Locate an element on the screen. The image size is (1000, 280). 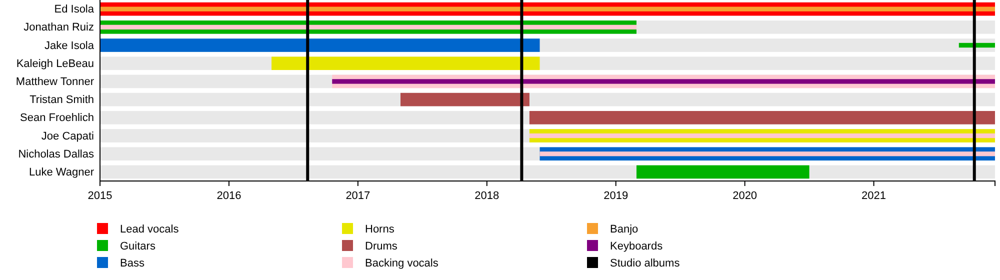
legend-label: Bass is located at coordinates (132, 264).